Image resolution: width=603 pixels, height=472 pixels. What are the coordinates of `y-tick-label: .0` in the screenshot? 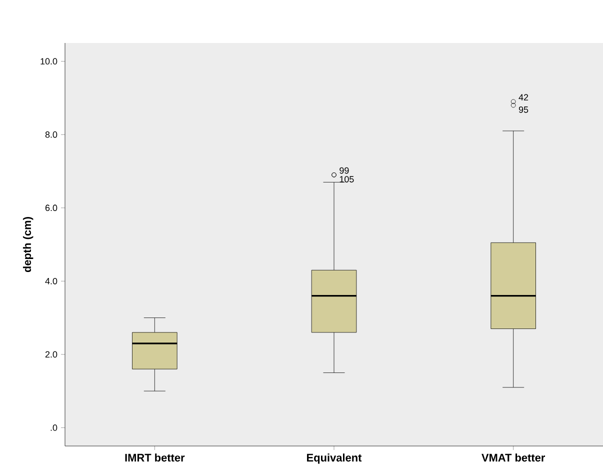 It's located at (54, 427).